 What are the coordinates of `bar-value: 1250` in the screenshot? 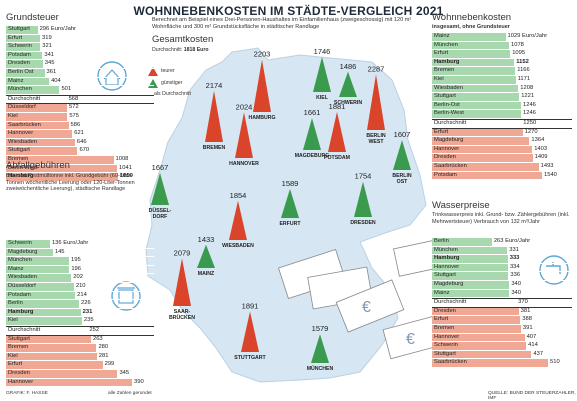 It's located at (530, 122).